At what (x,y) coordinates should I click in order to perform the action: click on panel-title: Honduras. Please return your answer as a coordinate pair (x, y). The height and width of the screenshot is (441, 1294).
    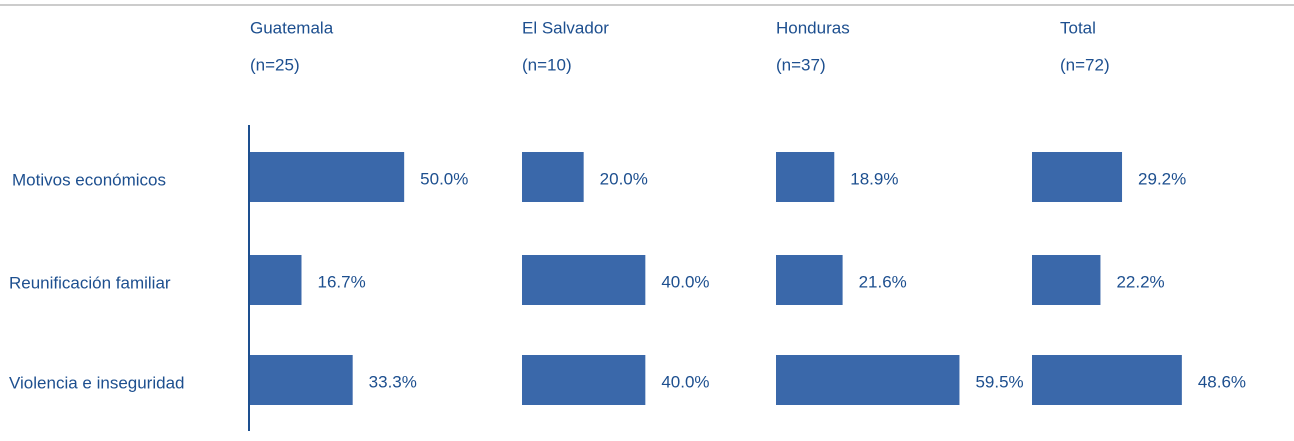
    Looking at the image, I should click on (813, 27).